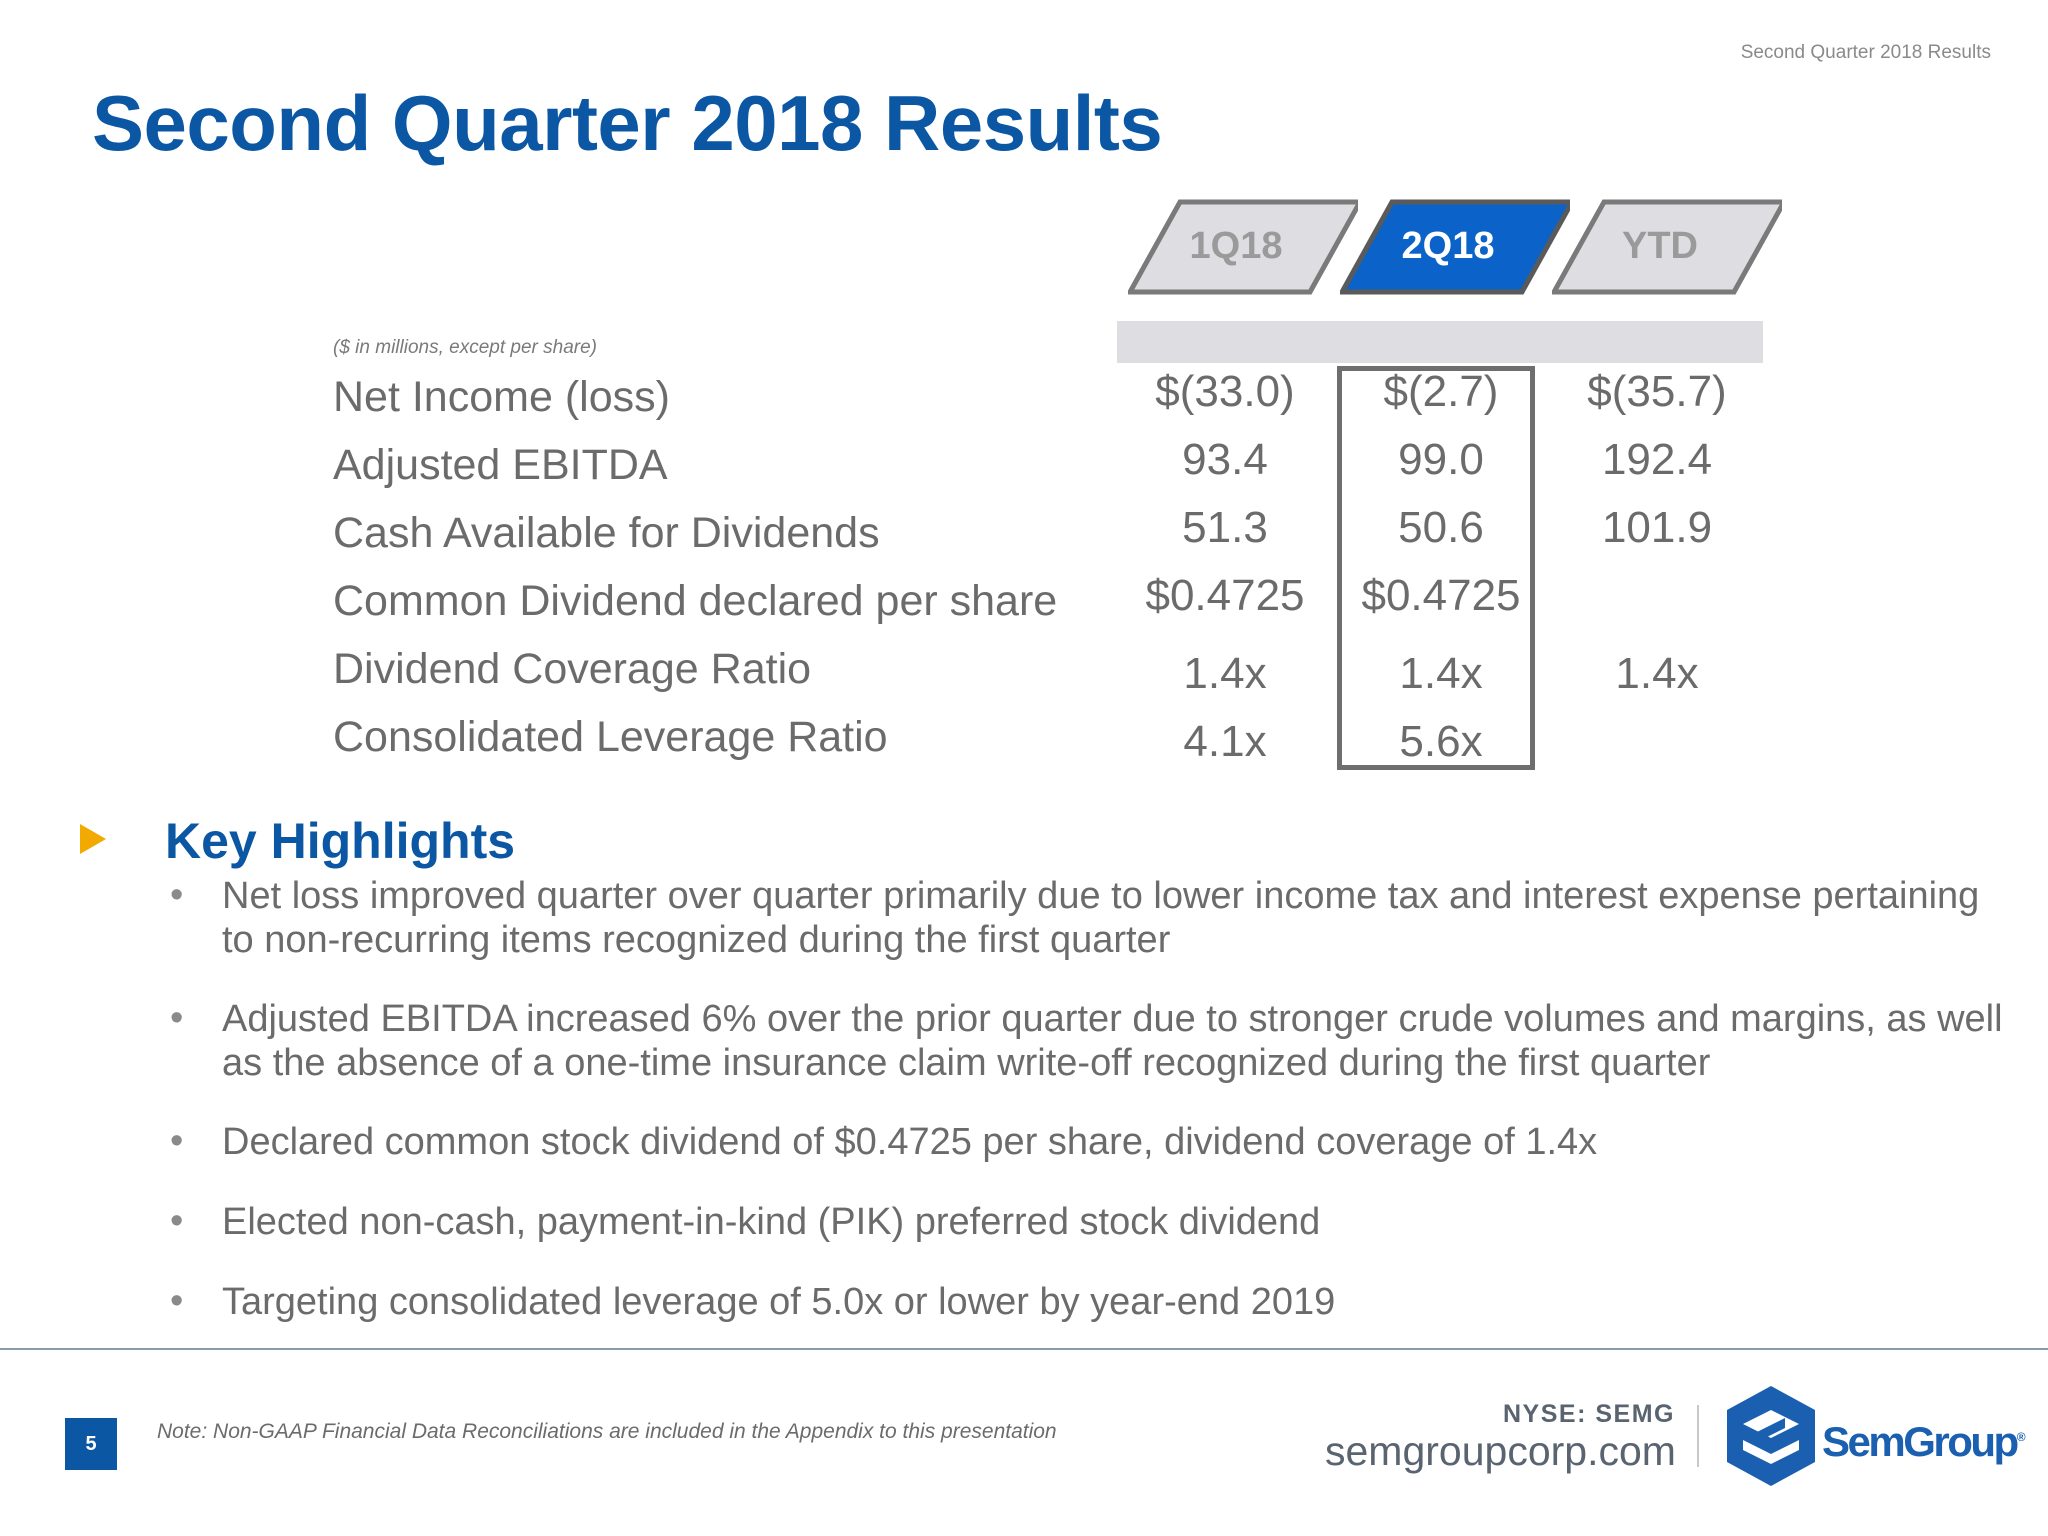 This screenshot has height=1536, width=2048. What do you see at coordinates (1225, 741) in the screenshot?
I see `cell-1q18: 4.1x` at bounding box center [1225, 741].